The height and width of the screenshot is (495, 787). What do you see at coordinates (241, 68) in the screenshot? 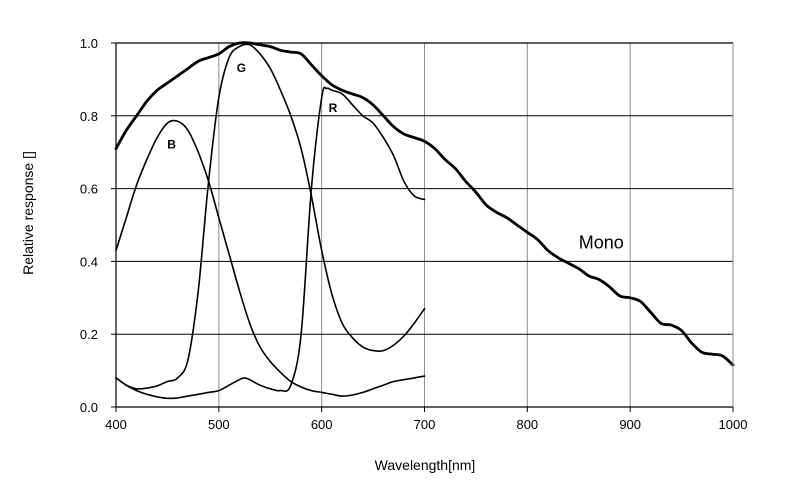
I see `series-label-g: G` at bounding box center [241, 68].